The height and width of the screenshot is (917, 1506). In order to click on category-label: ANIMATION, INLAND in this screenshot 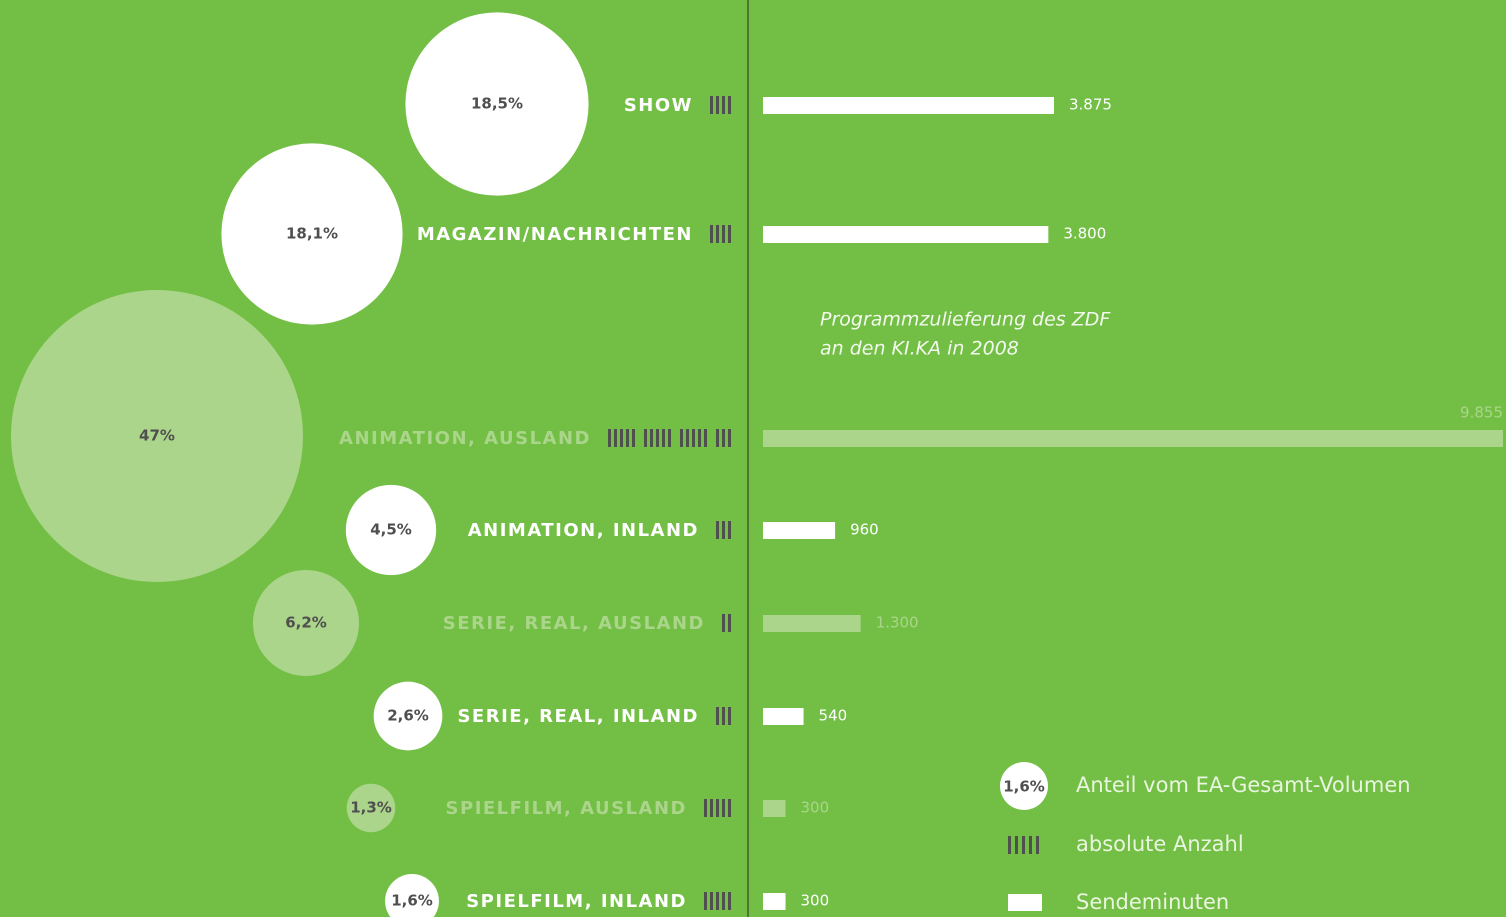, I will do `click(583, 530)`.